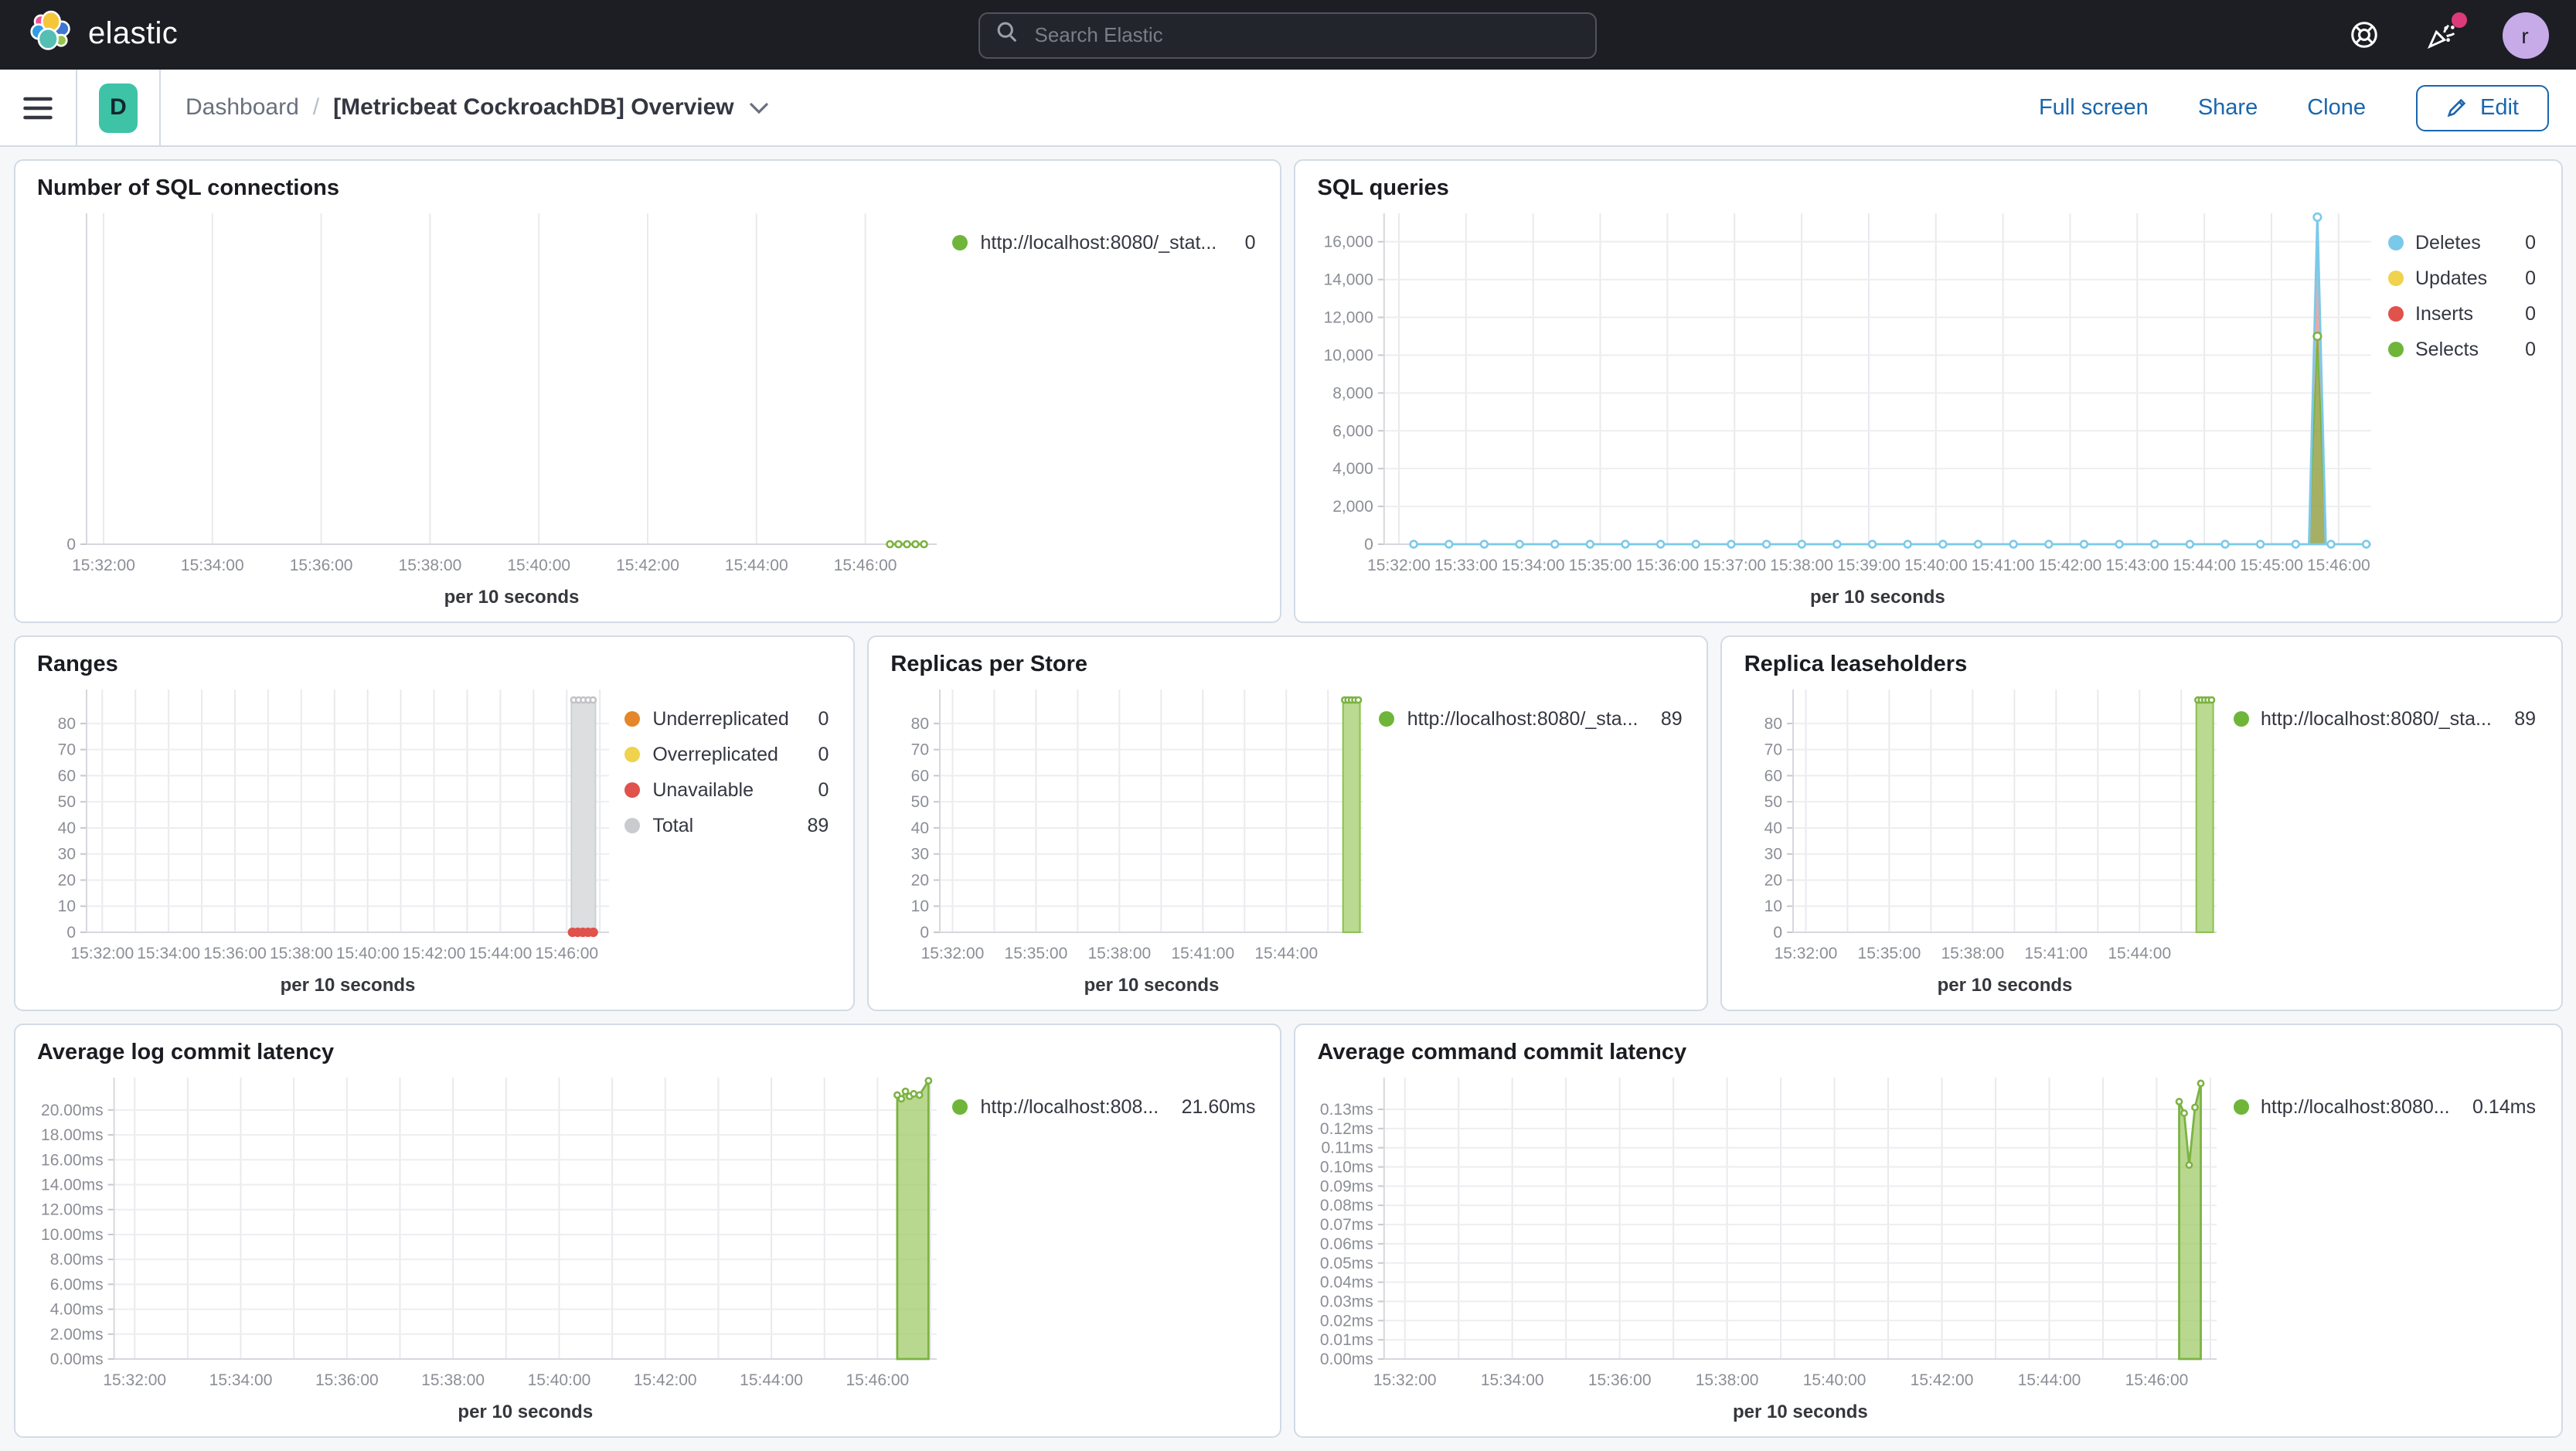  Describe the element at coordinates (726, 754) in the screenshot. I see `legend-item: Overreplicated 0` at that location.